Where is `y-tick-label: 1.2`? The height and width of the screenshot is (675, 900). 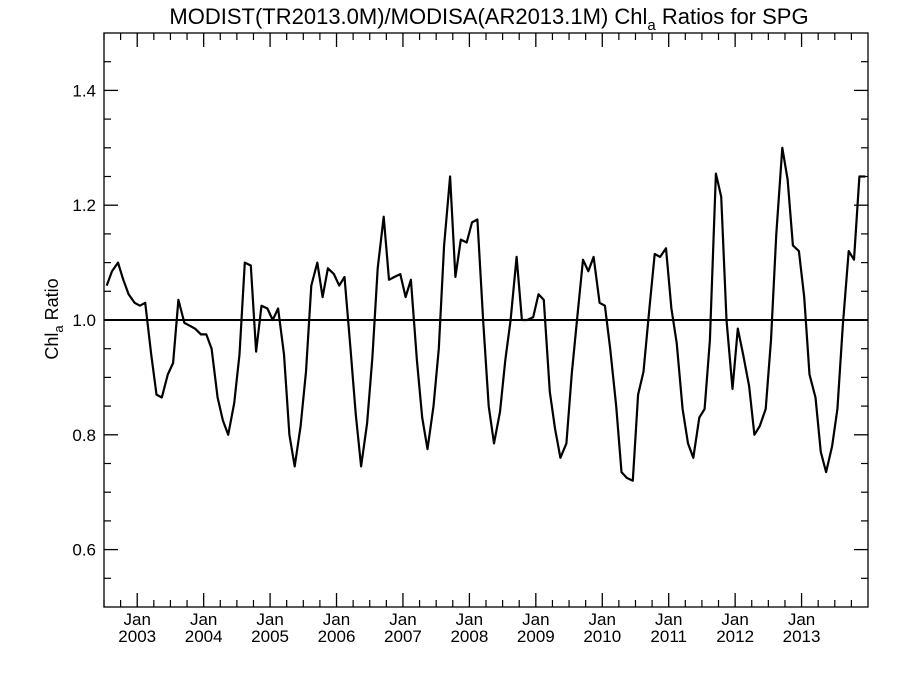 y-tick-label: 1.2 is located at coordinates (84, 205).